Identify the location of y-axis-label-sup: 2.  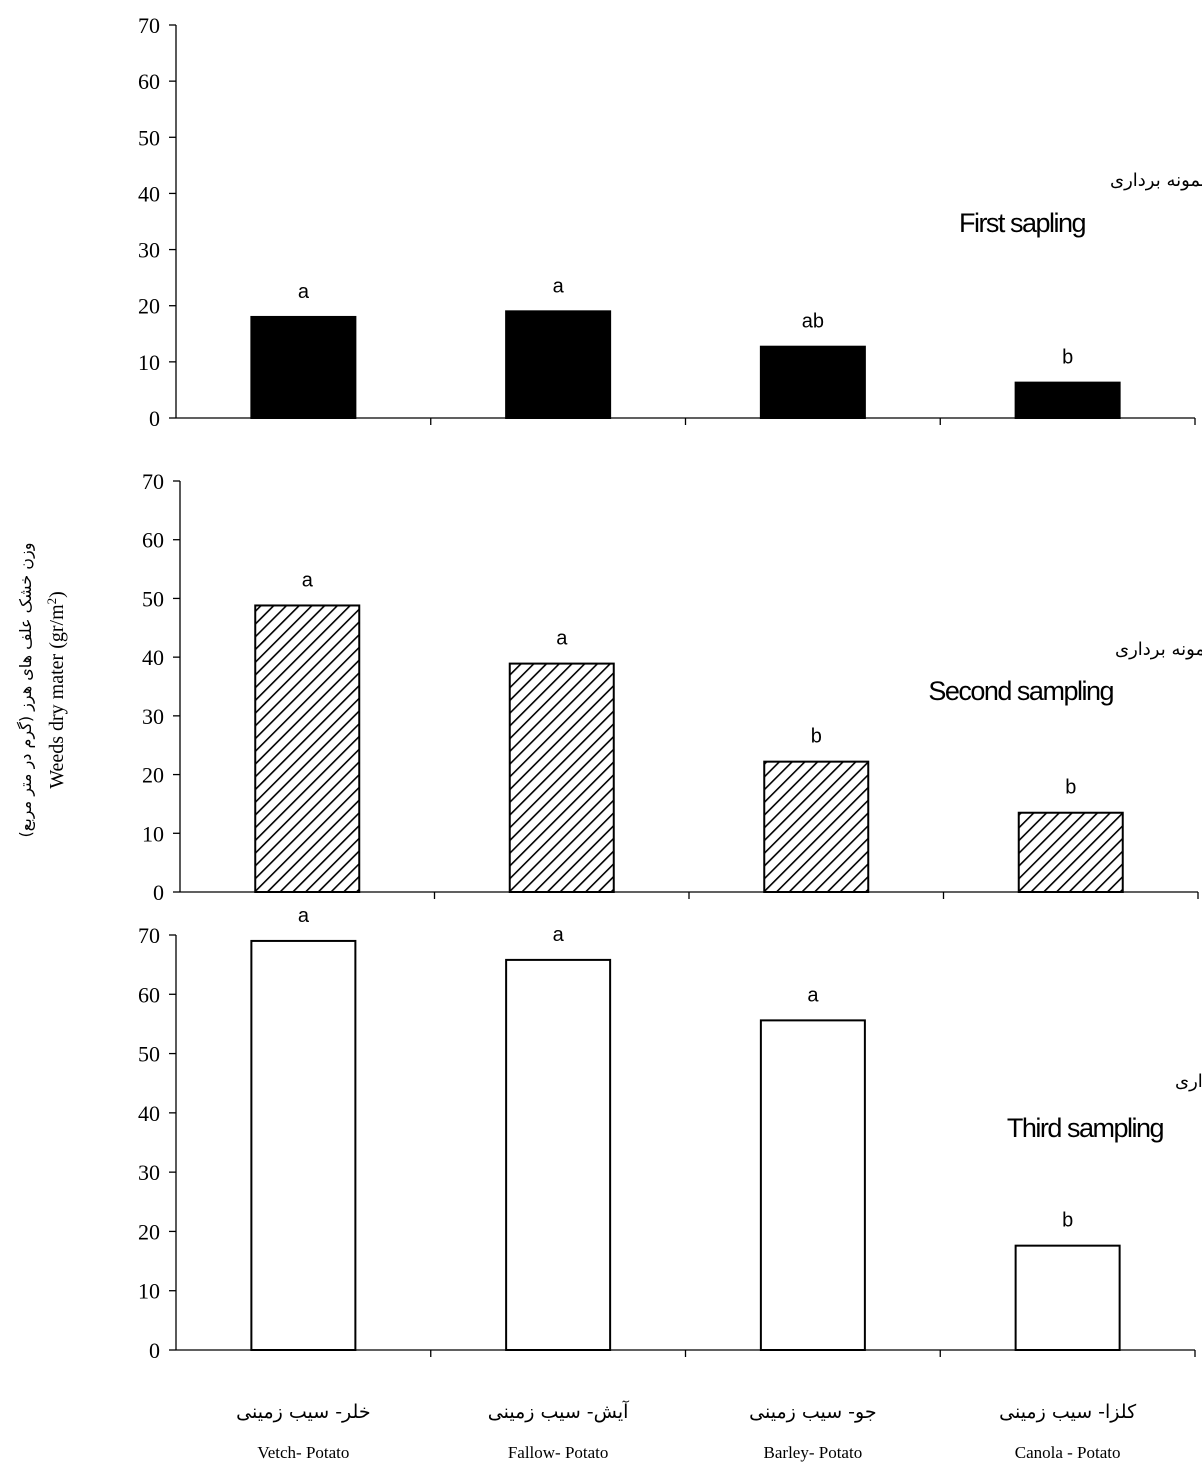
(51, 601).